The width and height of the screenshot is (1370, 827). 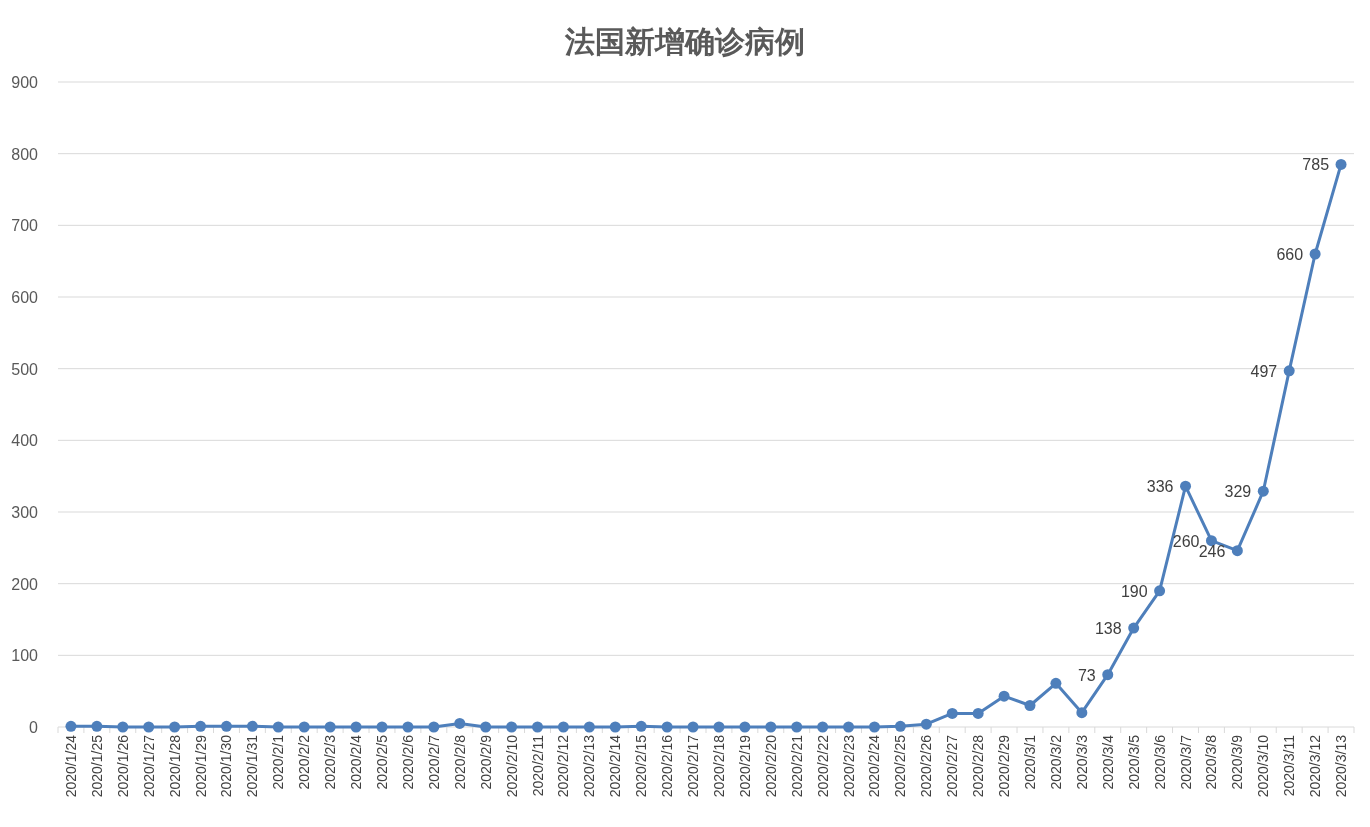 What do you see at coordinates (407, 762) in the screenshot?
I see `x-tick-label: 2020/2/6` at bounding box center [407, 762].